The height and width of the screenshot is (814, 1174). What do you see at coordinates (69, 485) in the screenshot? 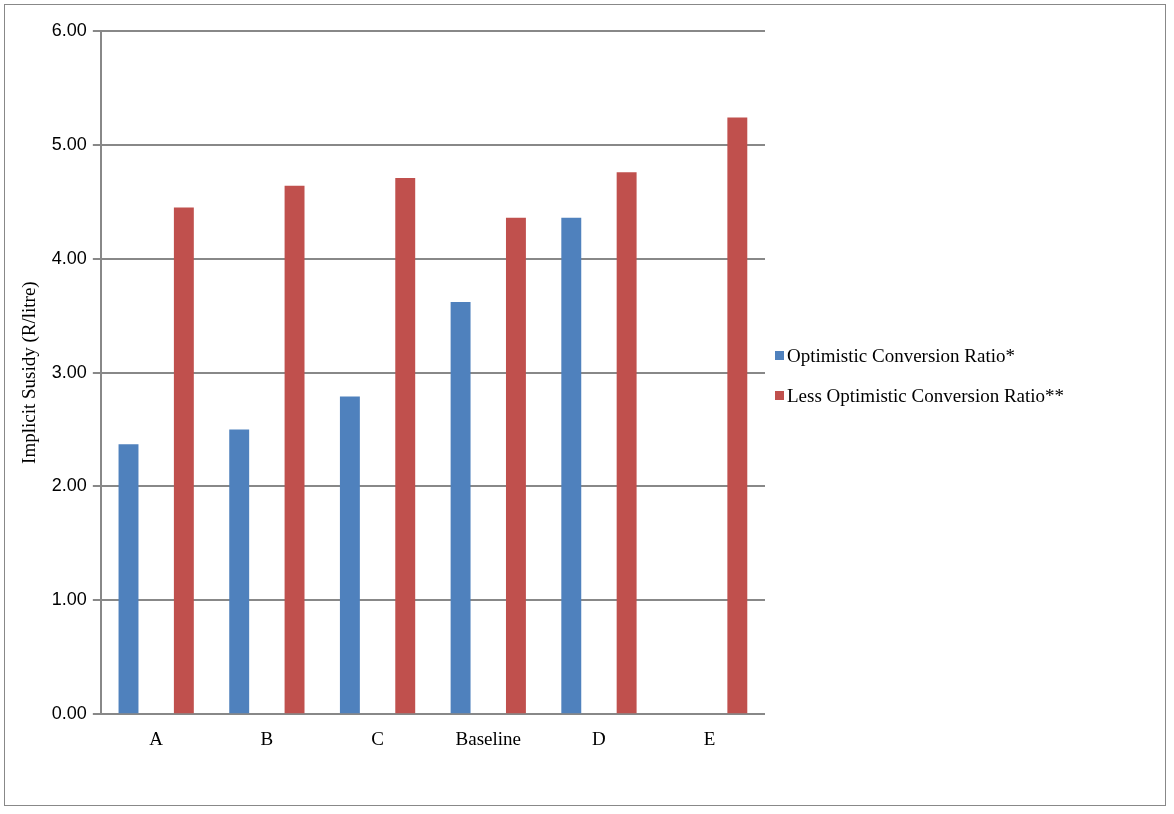
I see `y-tick-label: 2.00` at bounding box center [69, 485].